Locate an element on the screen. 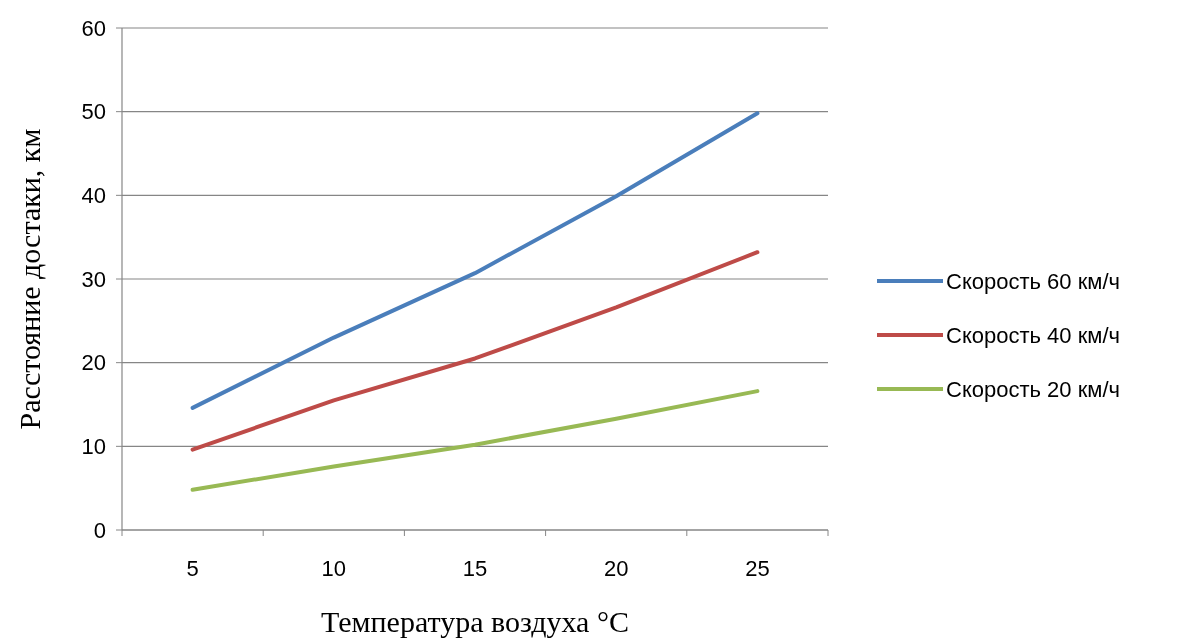 The width and height of the screenshot is (1185, 640). x-axis-title: Температура воздуха °C is located at coordinates (475, 621).